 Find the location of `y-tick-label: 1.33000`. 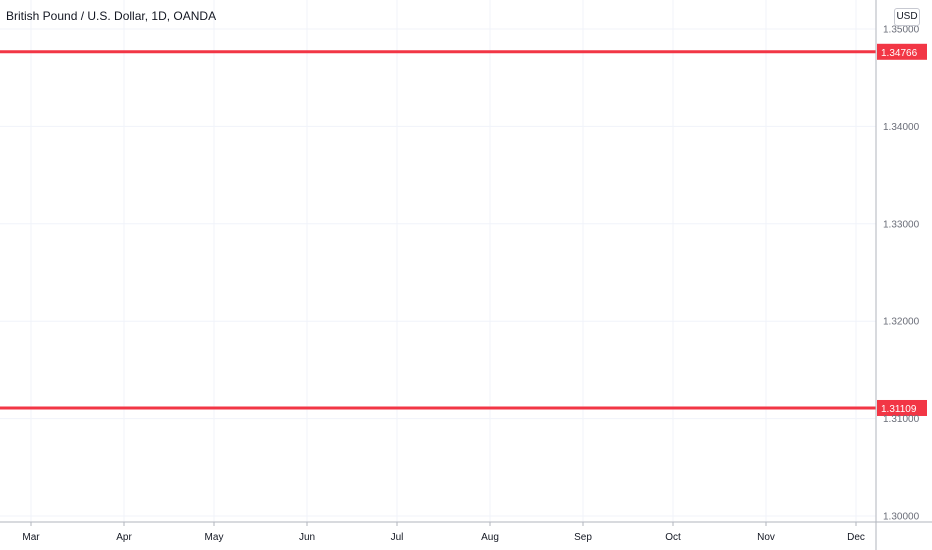

y-tick-label: 1.33000 is located at coordinates (901, 224).